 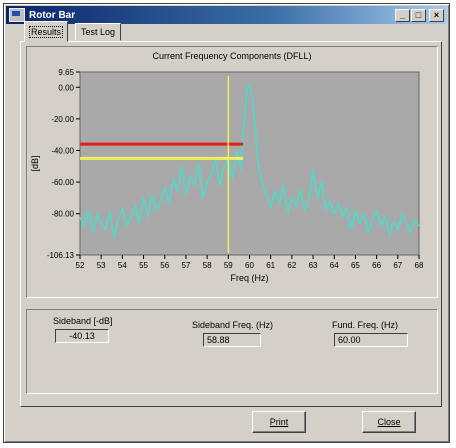 I want to click on tab-test-log-label: Test Log, so click(x=98, y=32).